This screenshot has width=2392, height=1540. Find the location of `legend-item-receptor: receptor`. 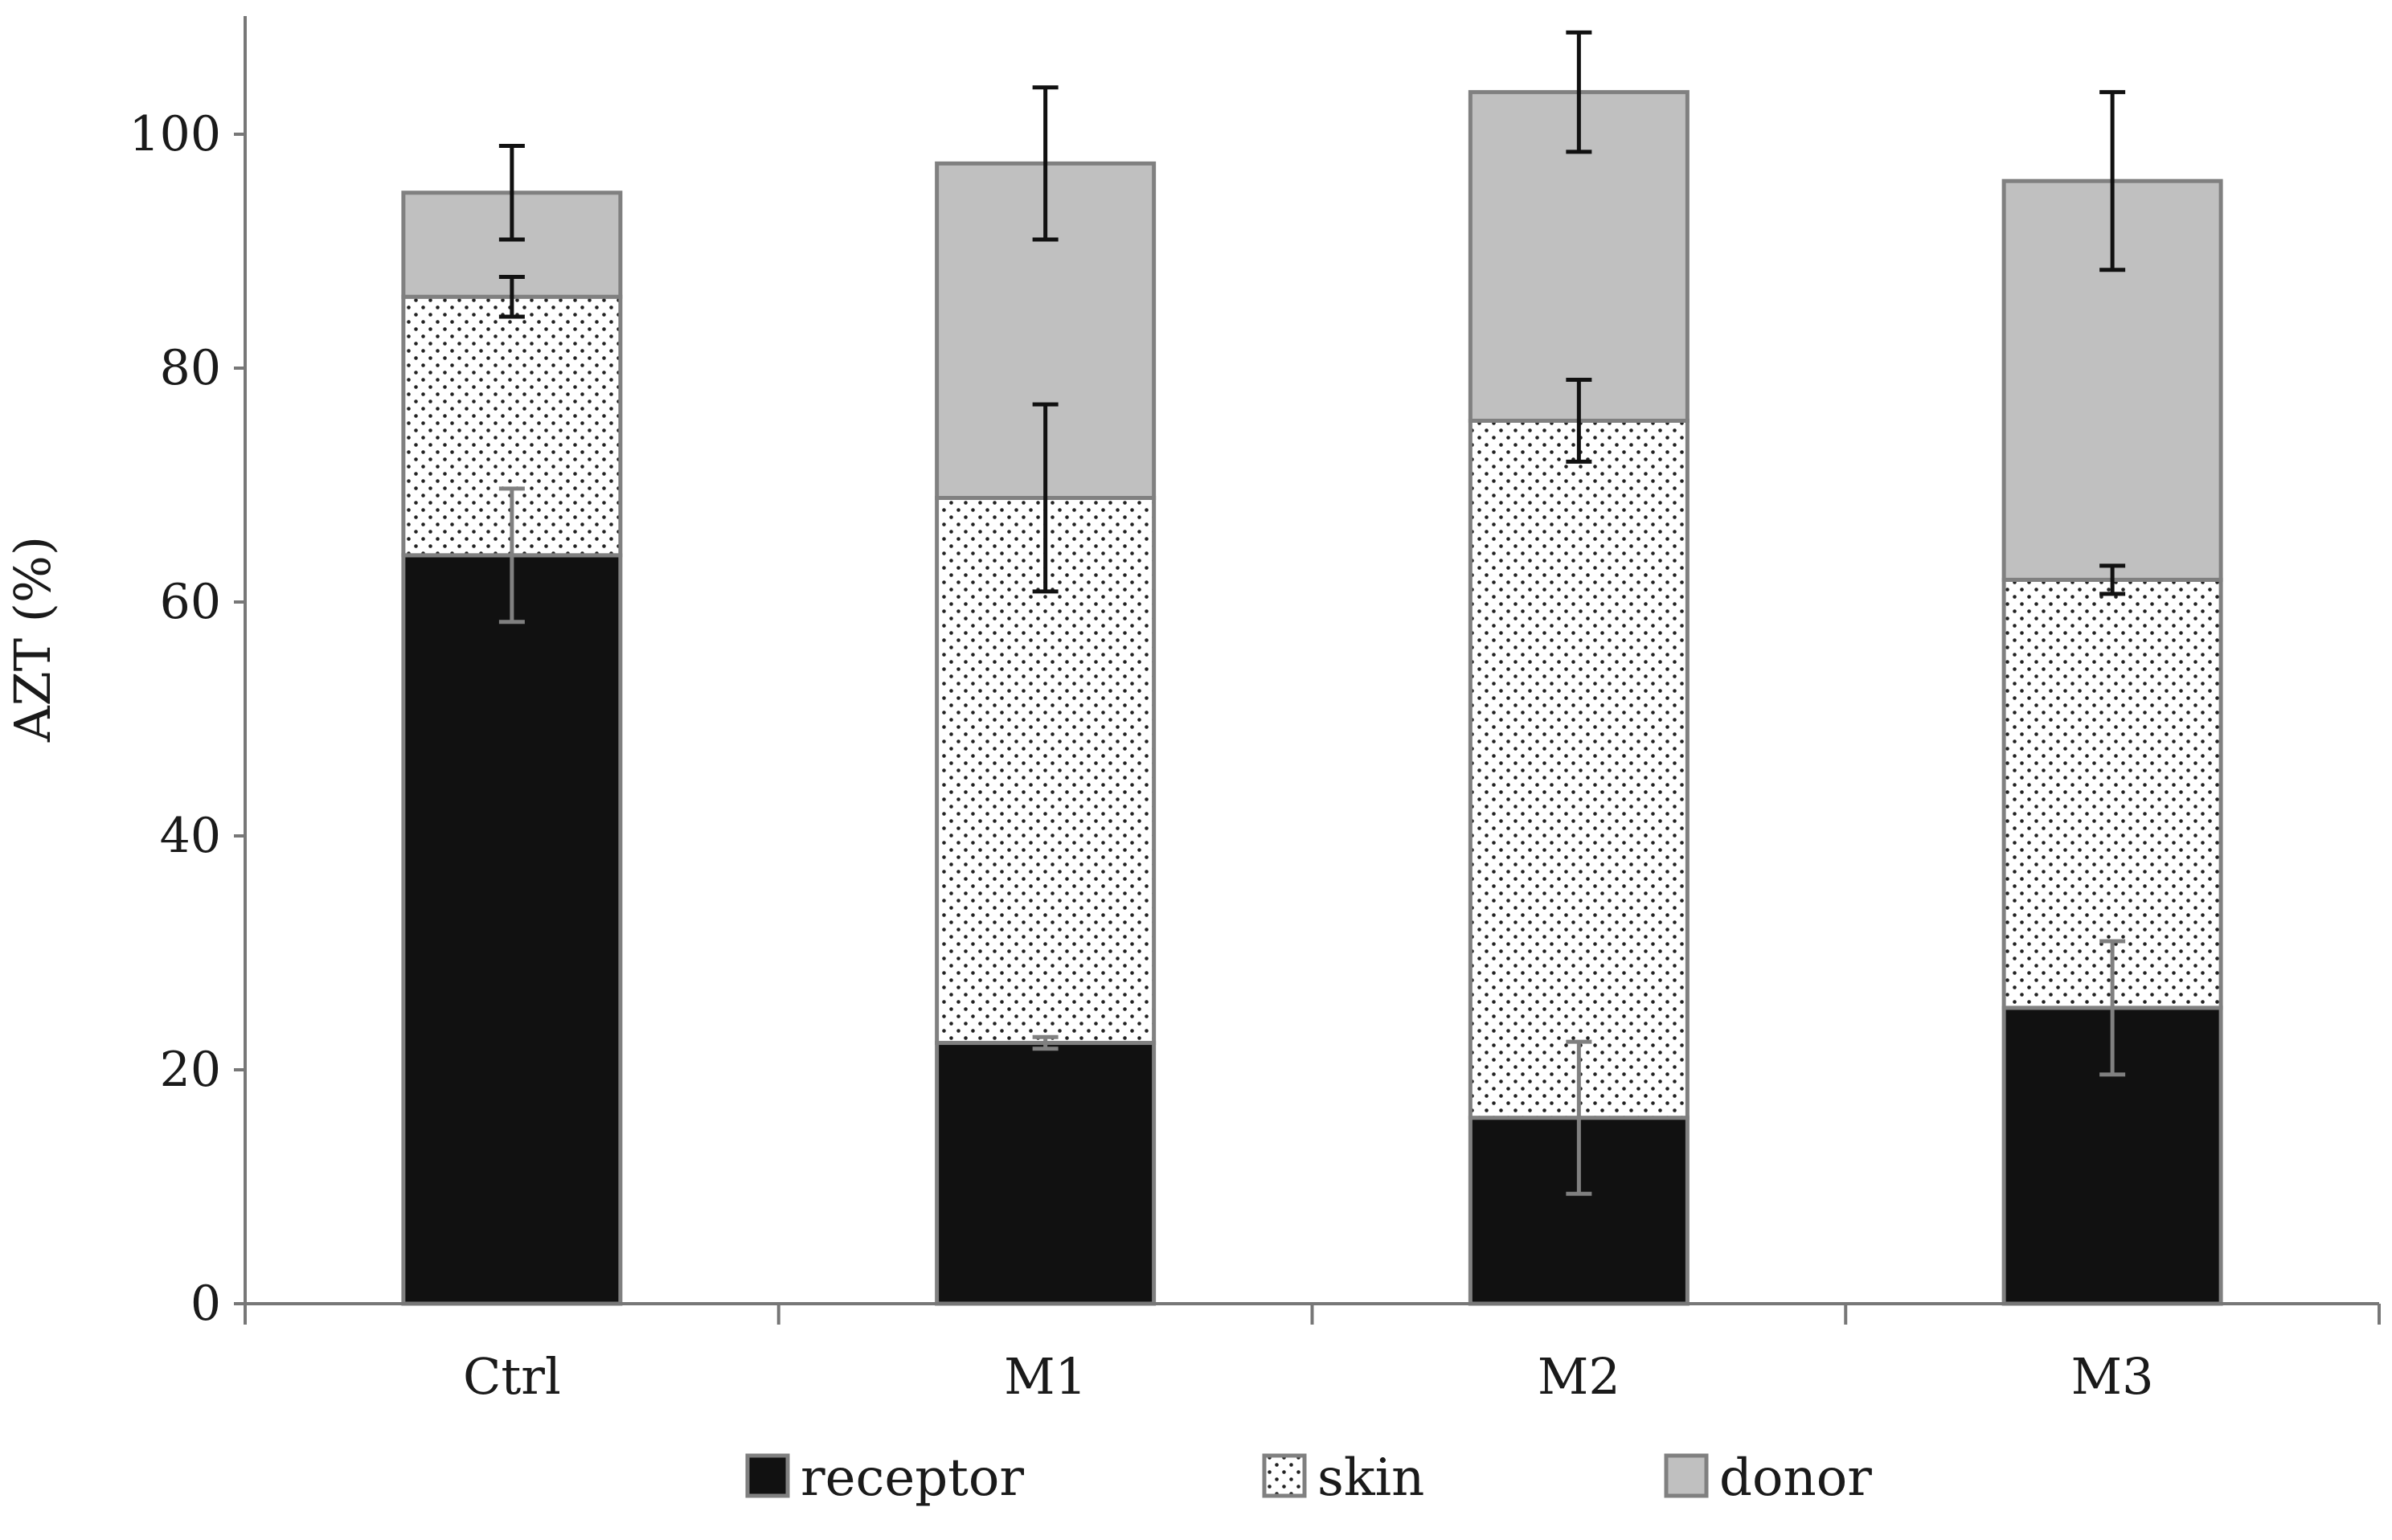

legend-item-receptor: receptor is located at coordinates (884, 1478).